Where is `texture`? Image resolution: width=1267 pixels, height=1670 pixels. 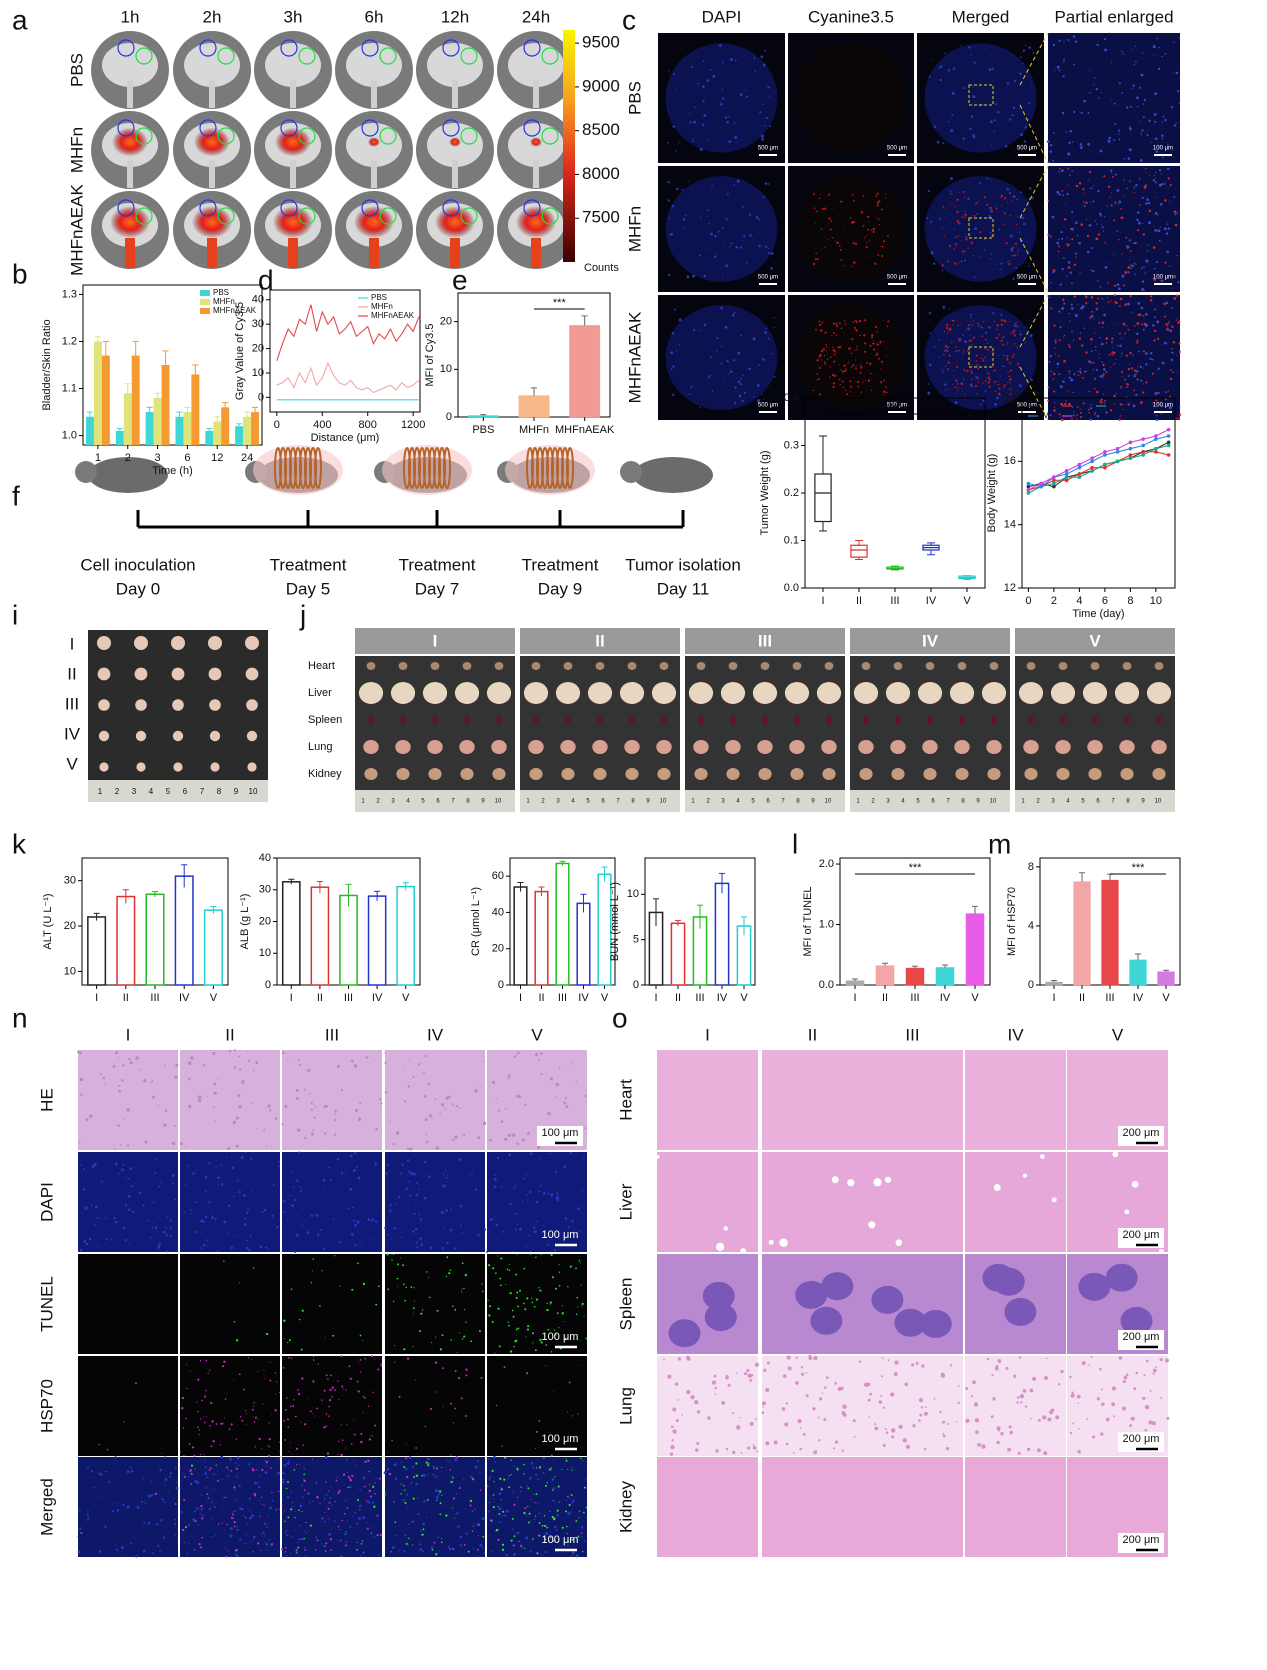
texture is located at coordinates (331, 1303).